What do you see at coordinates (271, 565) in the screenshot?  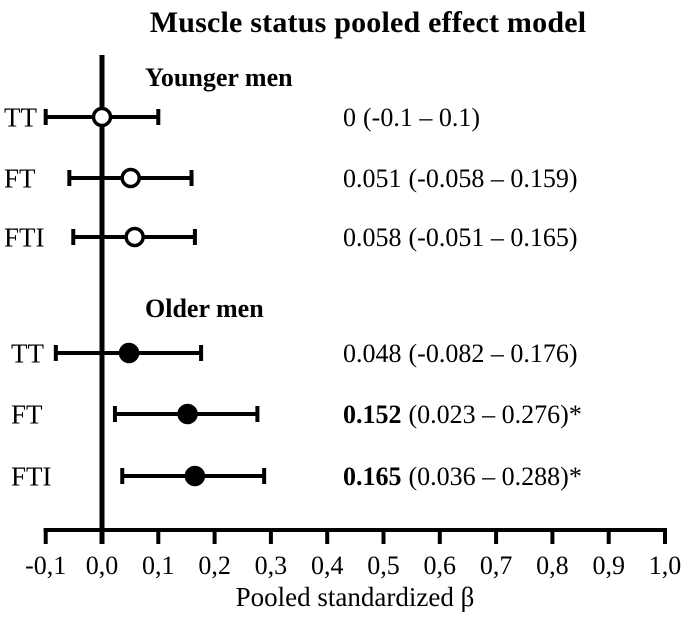 I see `x-axis-tick-label: 0,3` at bounding box center [271, 565].